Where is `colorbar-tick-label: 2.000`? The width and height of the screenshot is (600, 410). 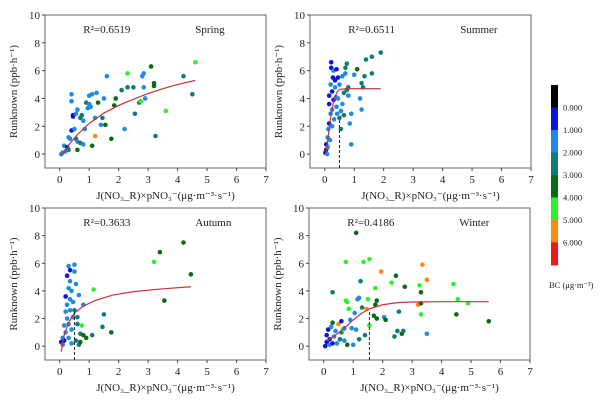
colorbar-tick-label: 2.000 is located at coordinates (572, 153).